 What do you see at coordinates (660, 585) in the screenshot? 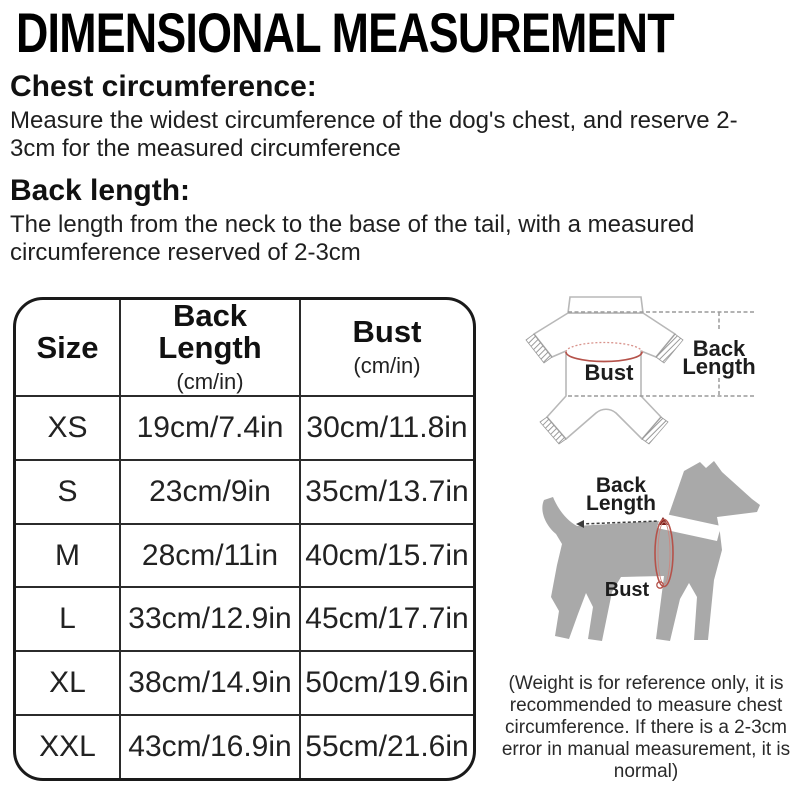
I see `dog-bust-ellipse-loop` at bounding box center [660, 585].